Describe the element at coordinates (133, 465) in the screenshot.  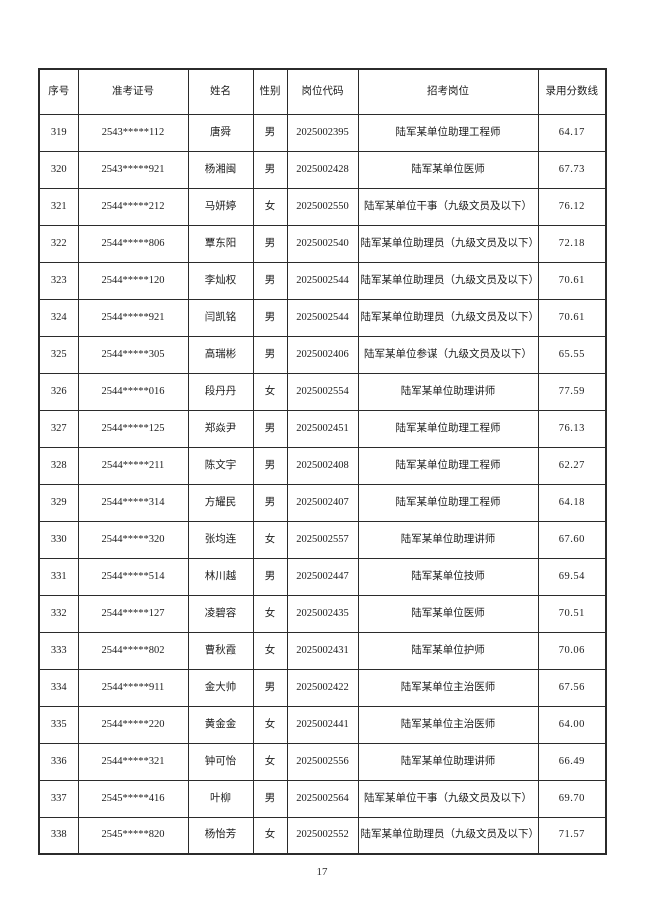
I see `cell-exam-id: 2544*****211` at that location.